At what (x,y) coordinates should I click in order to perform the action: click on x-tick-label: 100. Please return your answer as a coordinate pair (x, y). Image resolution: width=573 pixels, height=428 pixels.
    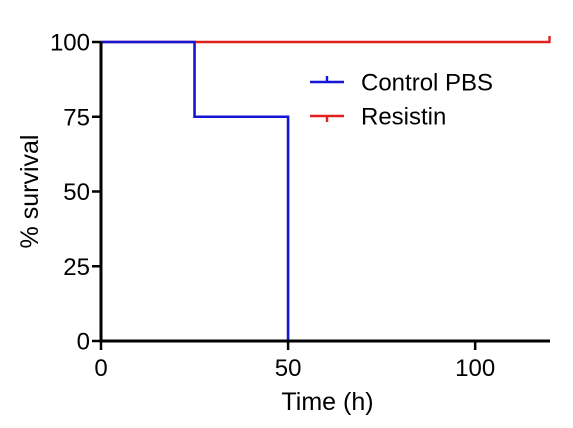
    Looking at the image, I should click on (475, 368).